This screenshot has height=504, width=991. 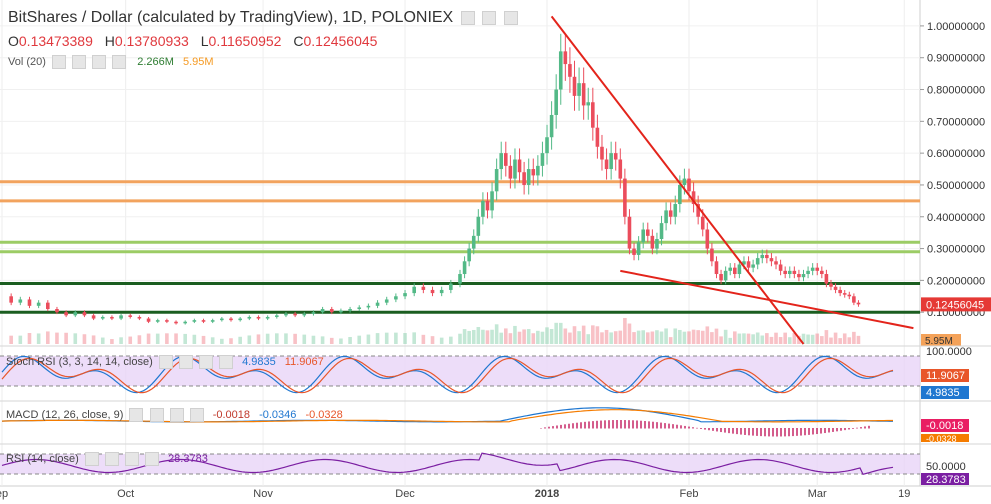 I want to click on stoch-k-badge, so click(x=945, y=392).